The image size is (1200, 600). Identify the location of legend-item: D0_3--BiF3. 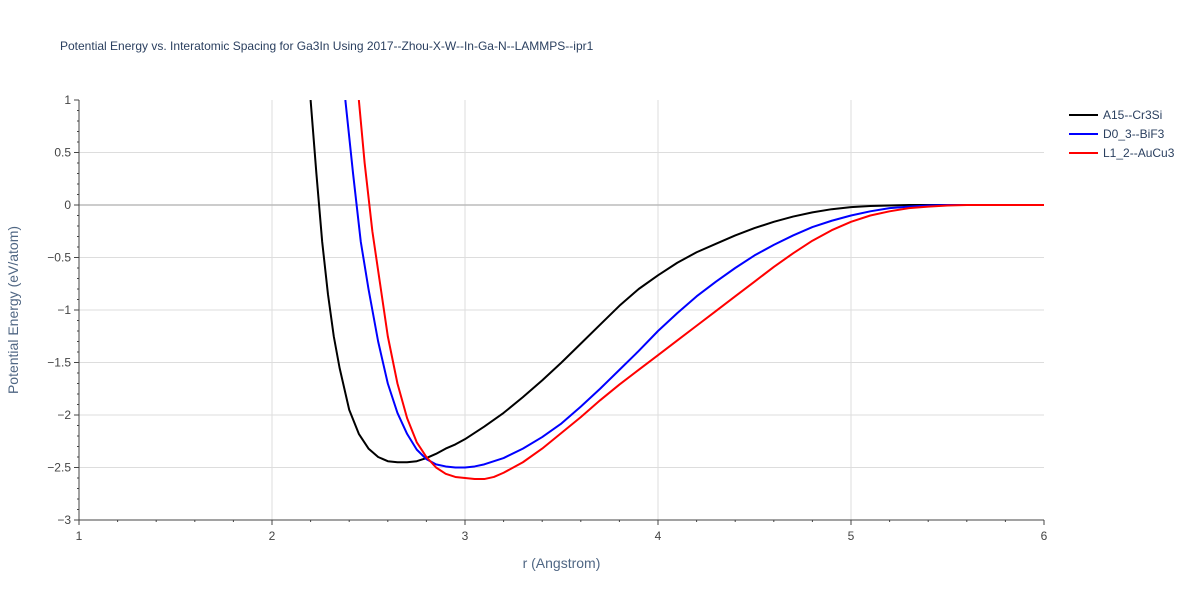
(1117, 134).